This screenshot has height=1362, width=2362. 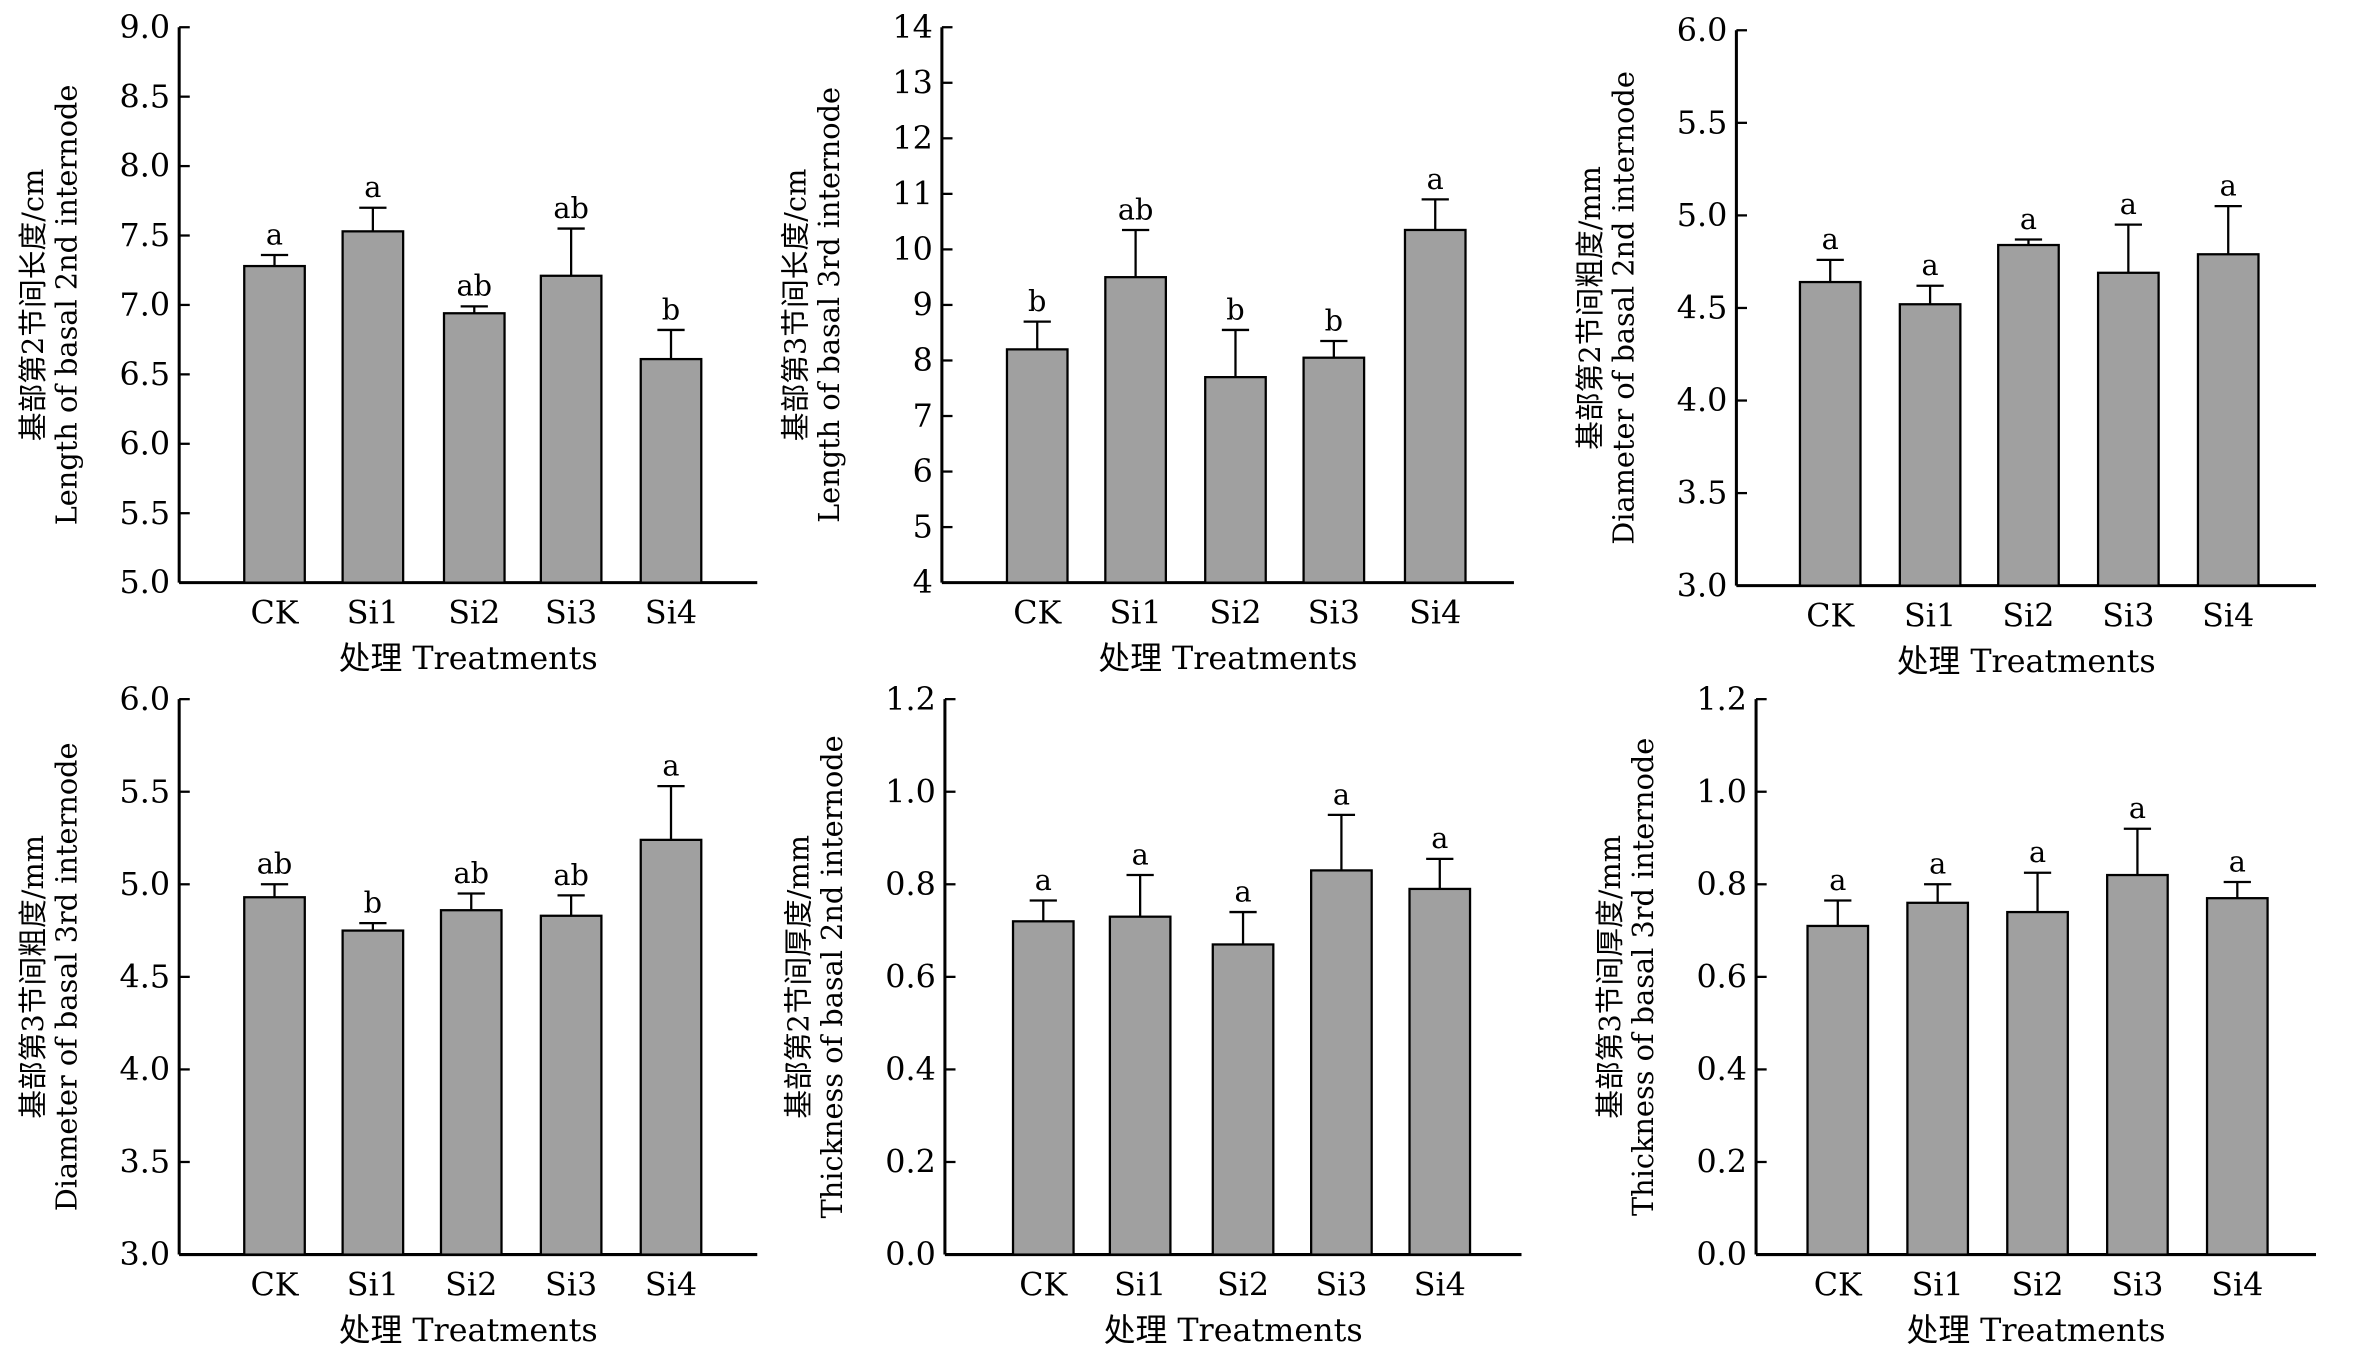 What do you see at coordinates (145, 375) in the screenshot?
I see `y-tick-label: 6.5` at bounding box center [145, 375].